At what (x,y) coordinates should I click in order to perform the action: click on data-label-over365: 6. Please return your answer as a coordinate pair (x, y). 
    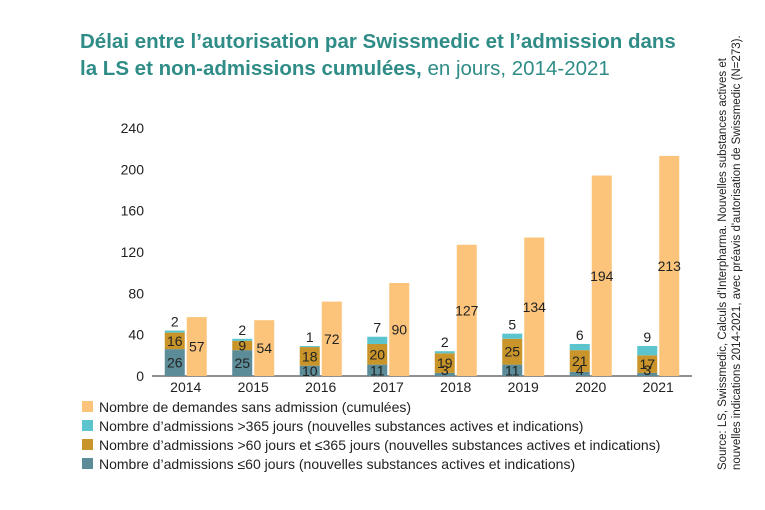
    Looking at the image, I should click on (580, 335).